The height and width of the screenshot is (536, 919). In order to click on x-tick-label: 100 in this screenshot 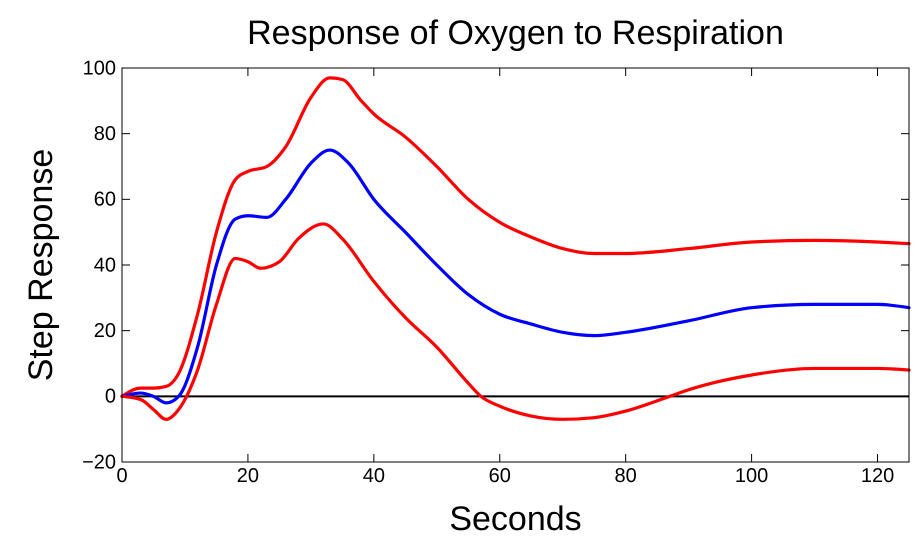, I will do `click(751, 476)`.